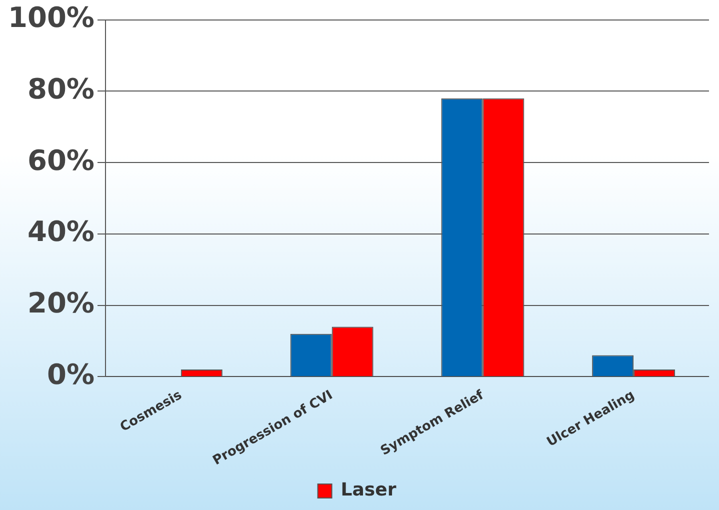 Image resolution: width=719 pixels, height=510 pixels. Describe the element at coordinates (60, 303) in the screenshot. I see `y-tick-label: 20%` at that location.